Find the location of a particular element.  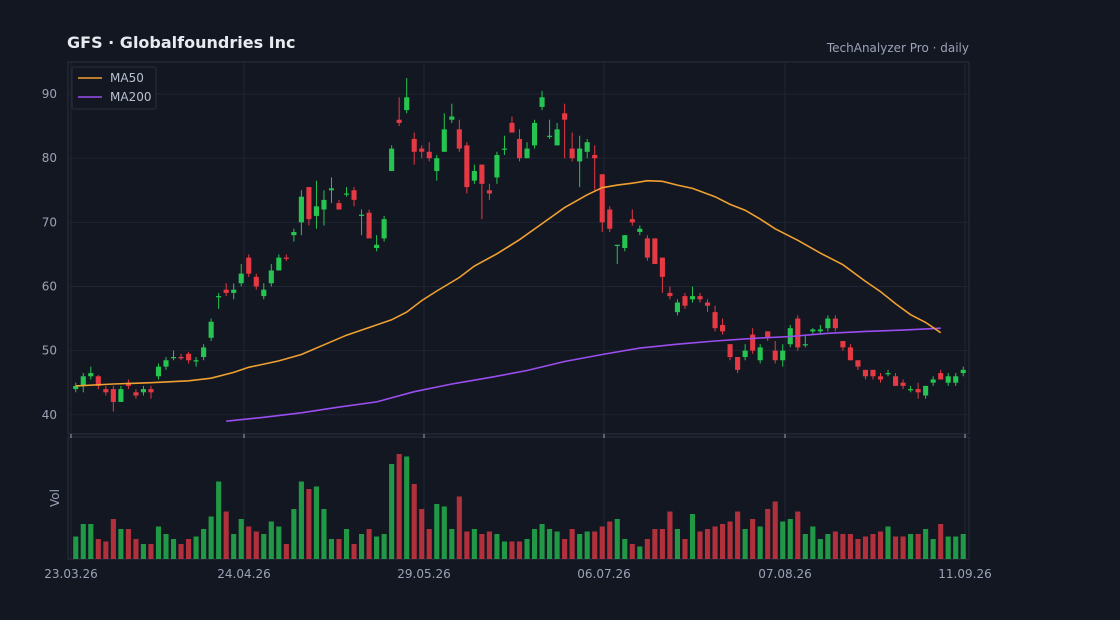

x-tick-label: 11.09.26 is located at coordinates (964, 574).